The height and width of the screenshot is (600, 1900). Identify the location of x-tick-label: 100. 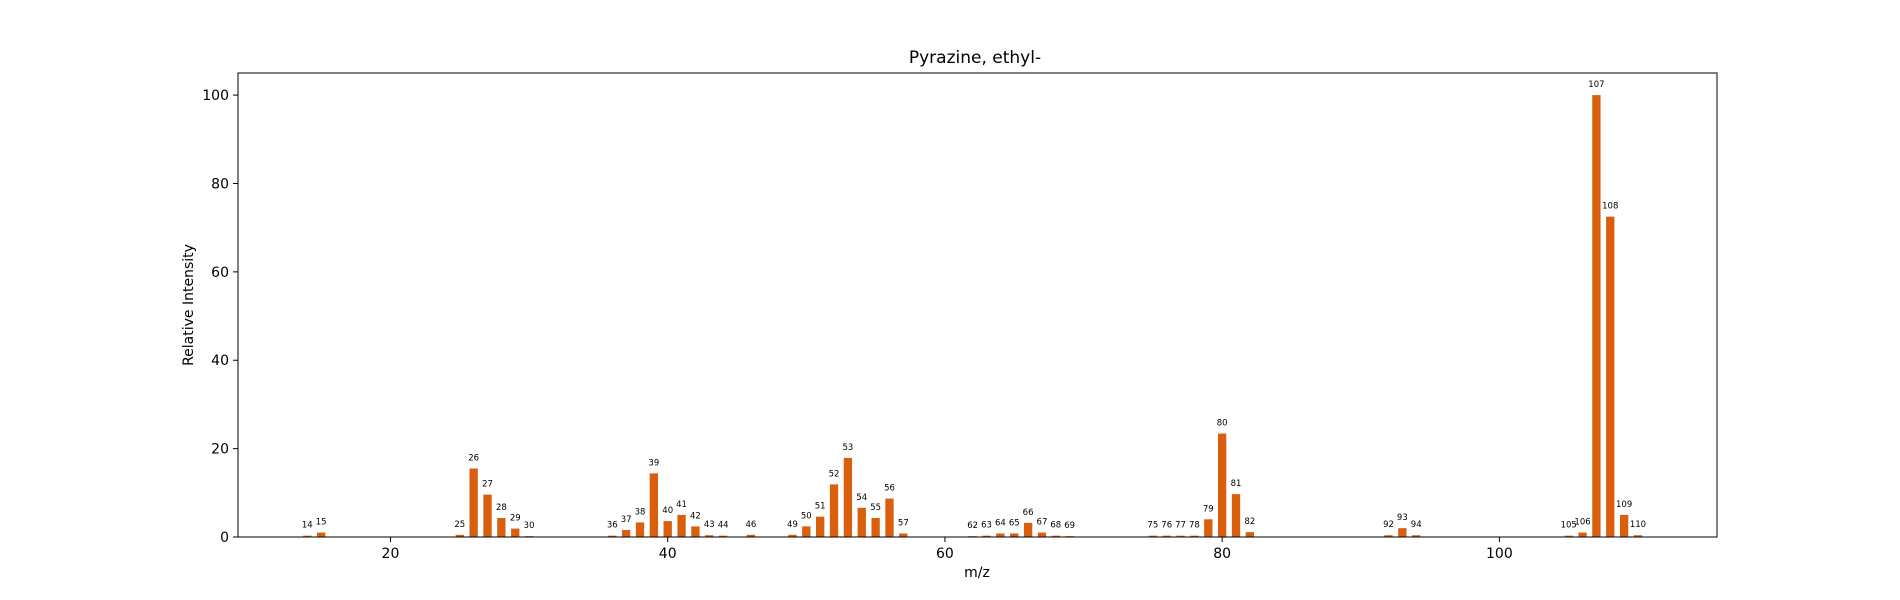
(1499, 554).